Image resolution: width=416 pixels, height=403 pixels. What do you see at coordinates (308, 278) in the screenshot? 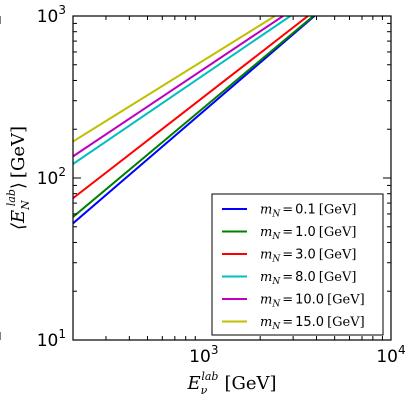
I see `legend-label: mN = 8.0 [GeV]` at bounding box center [308, 278].